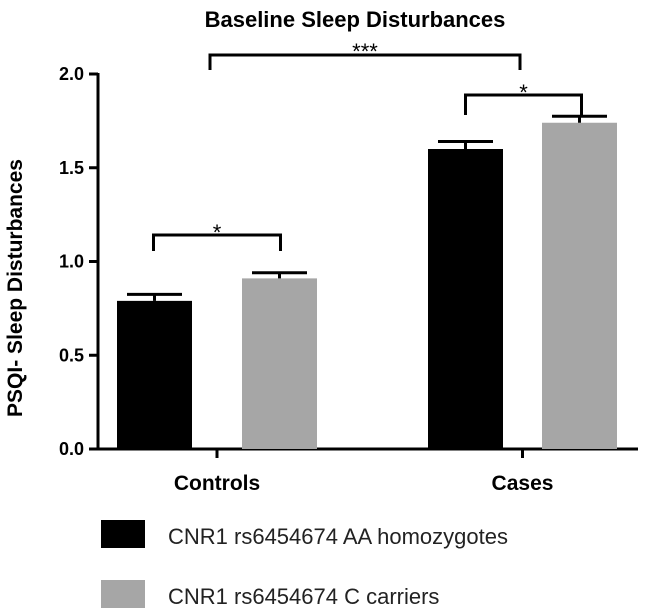 This screenshot has width=661, height=616. What do you see at coordinates (465, 299) in the screenshot?
I see `bar-aa-homozygotes-cases` at bounding box center [465, 299].